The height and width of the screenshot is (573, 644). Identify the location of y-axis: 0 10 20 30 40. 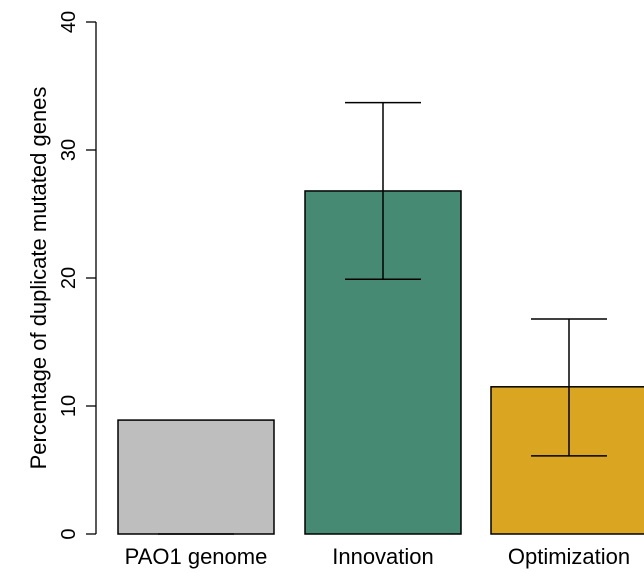
(77, 275).